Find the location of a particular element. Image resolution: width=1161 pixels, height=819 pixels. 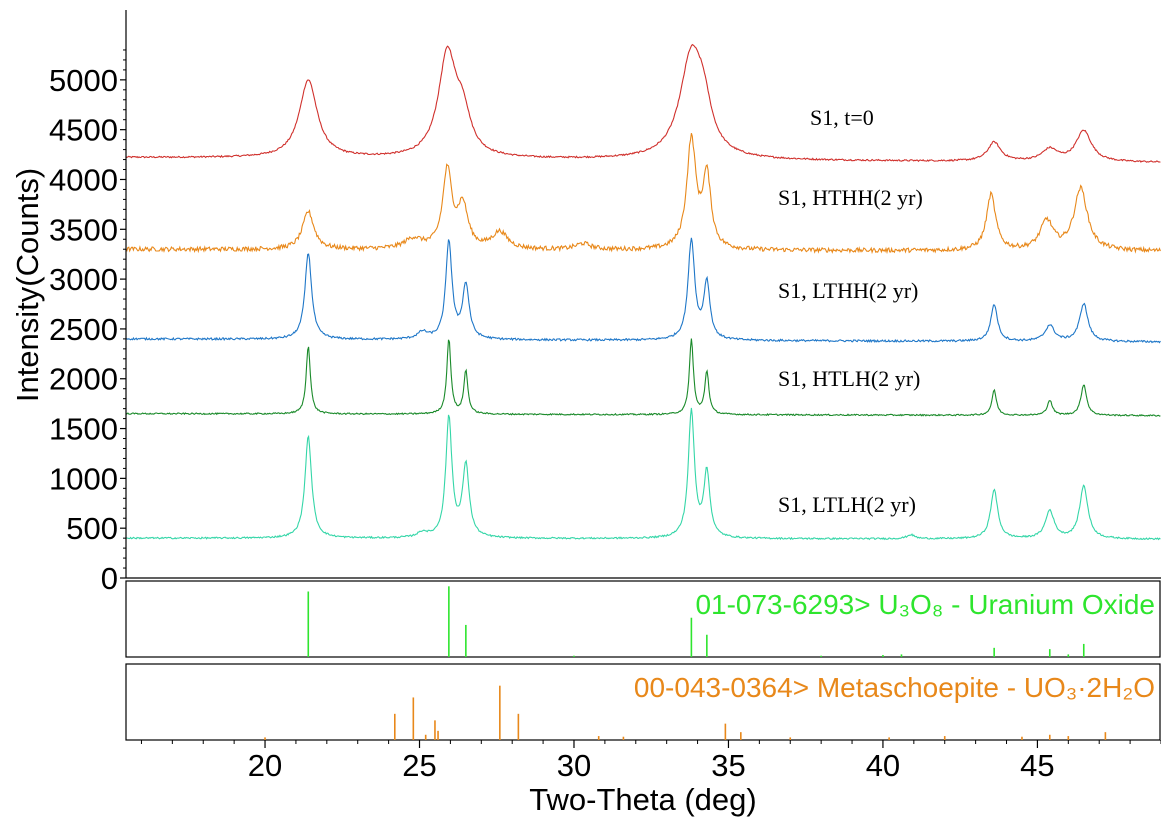

series-label-1: S1, t=0 is located at coordinates (842, 117).